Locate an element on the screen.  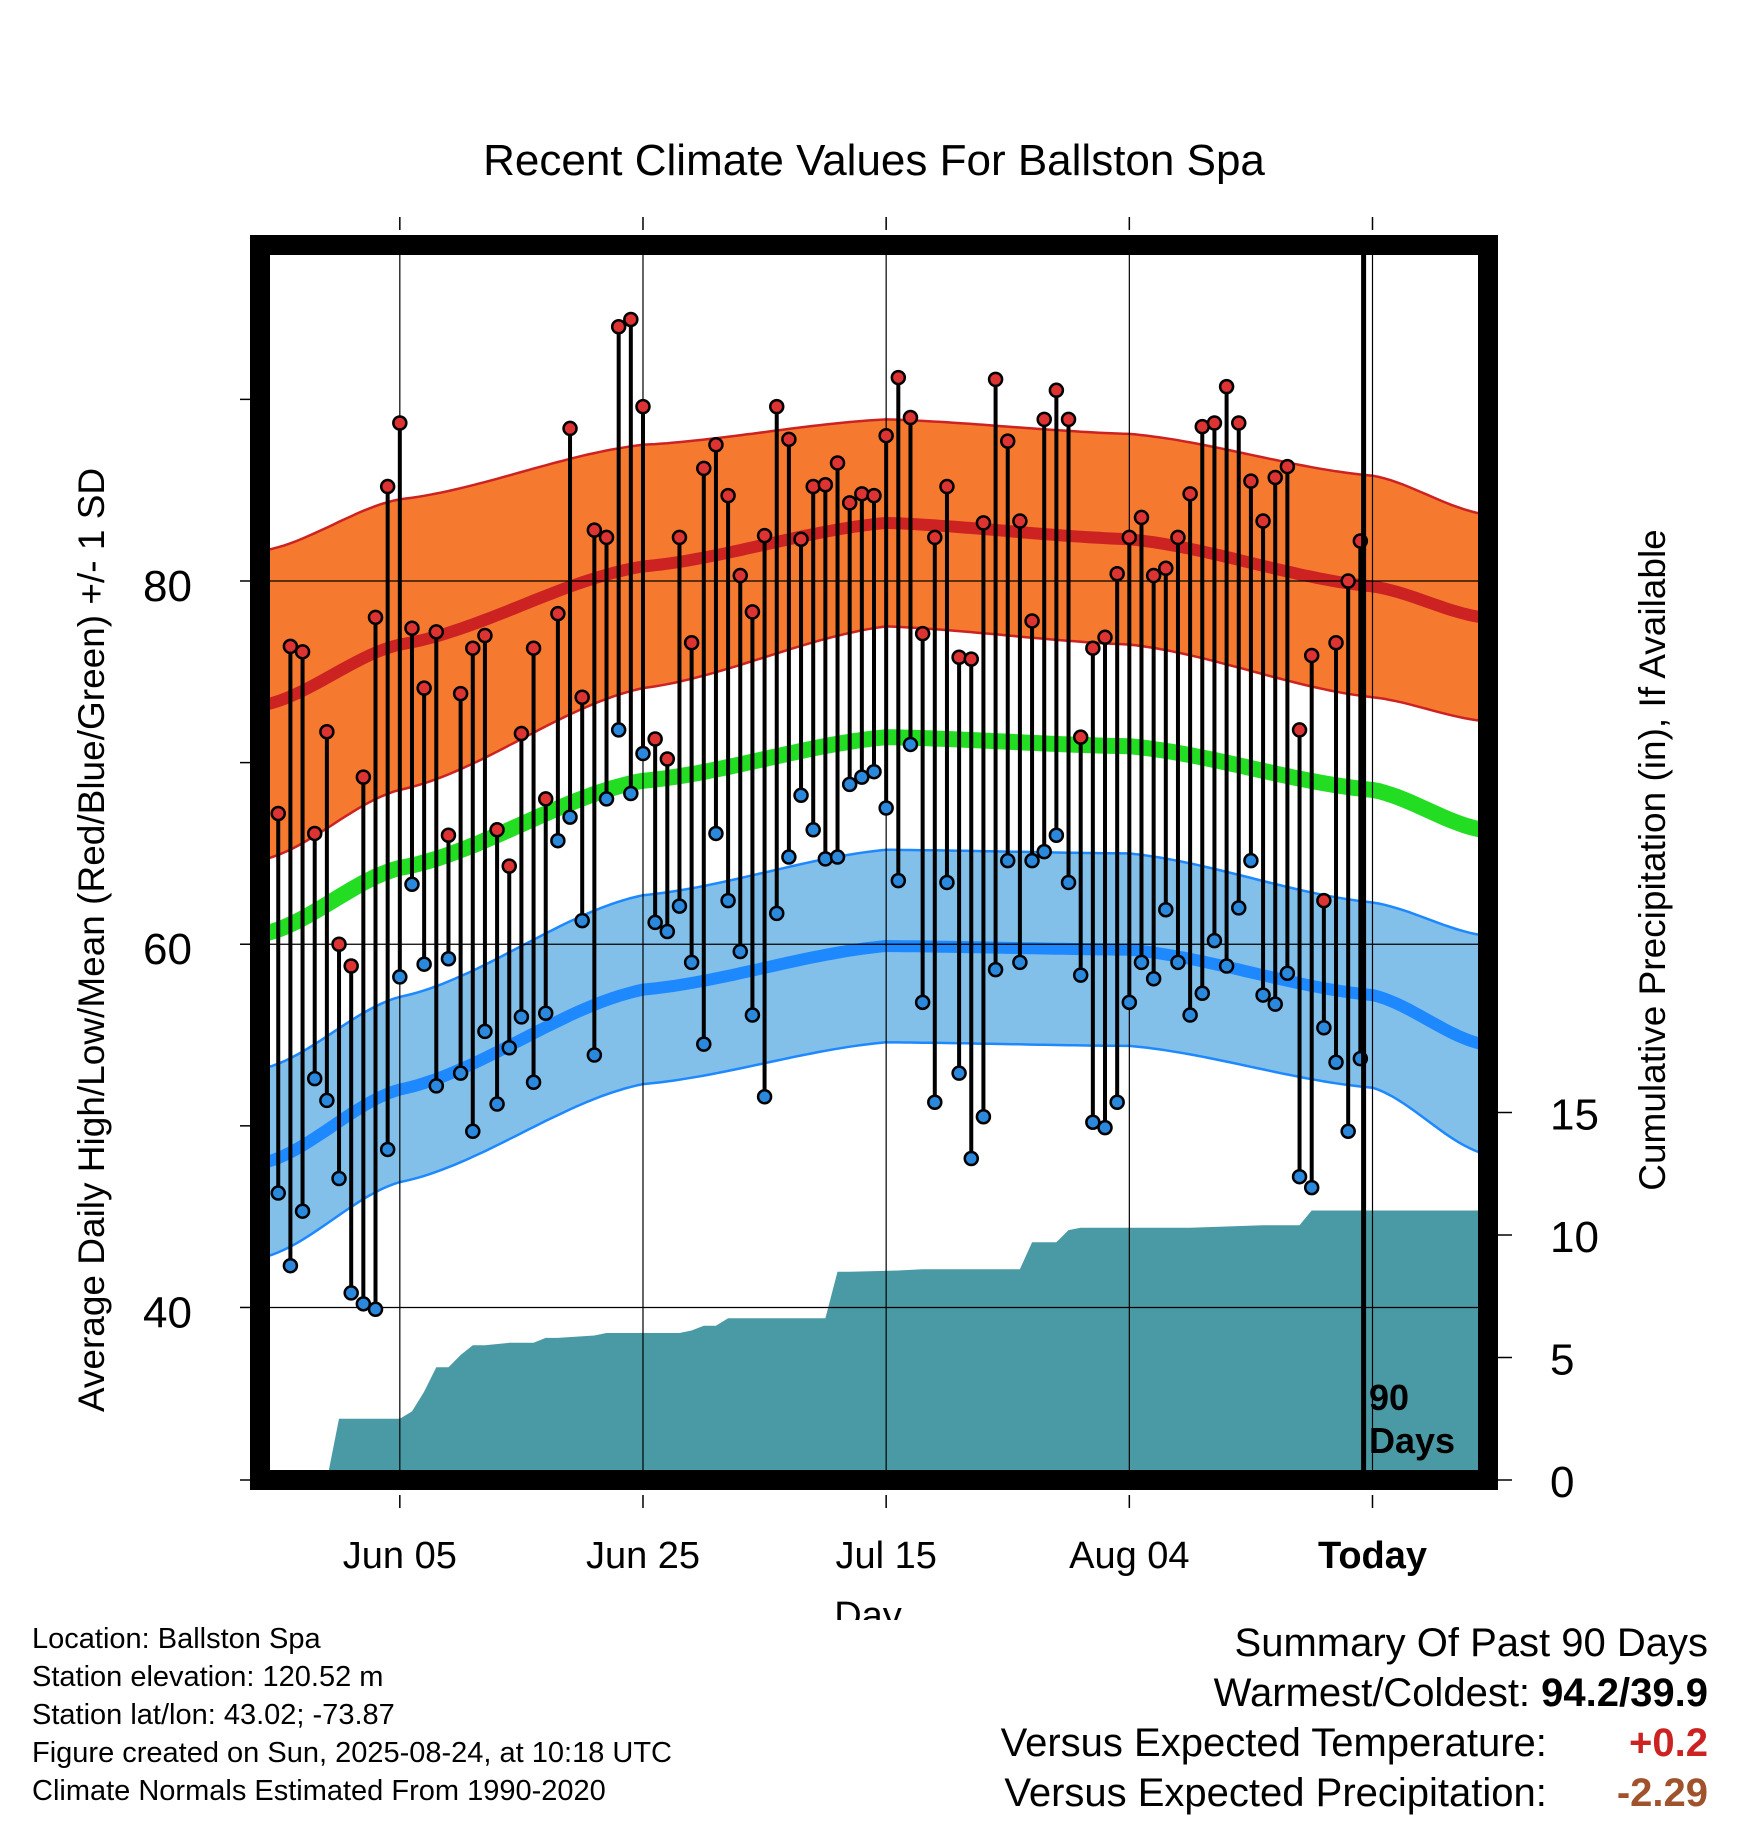
x-axis-label: Day is located at coordinates (868, 1607).